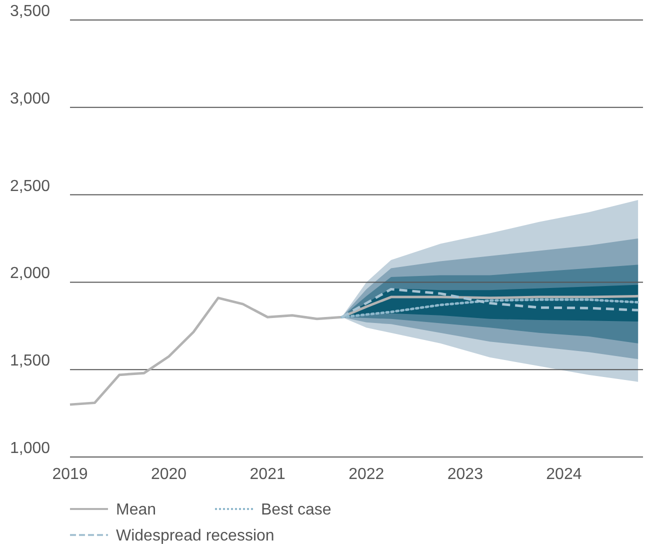  I want to click on y-tick-label: 2,000, so click(30, 273).